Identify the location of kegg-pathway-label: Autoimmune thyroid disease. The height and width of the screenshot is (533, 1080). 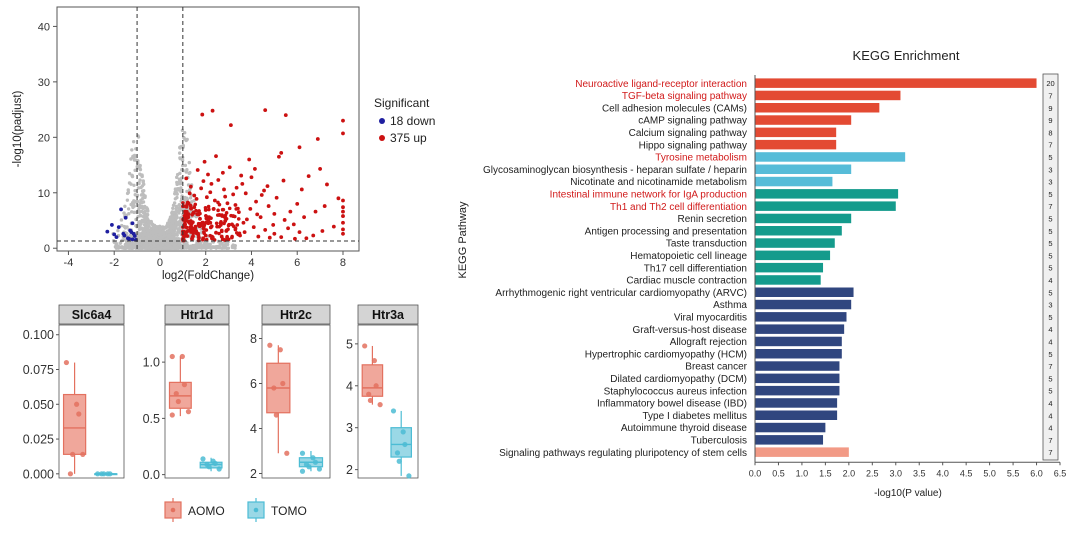
(684, 428).